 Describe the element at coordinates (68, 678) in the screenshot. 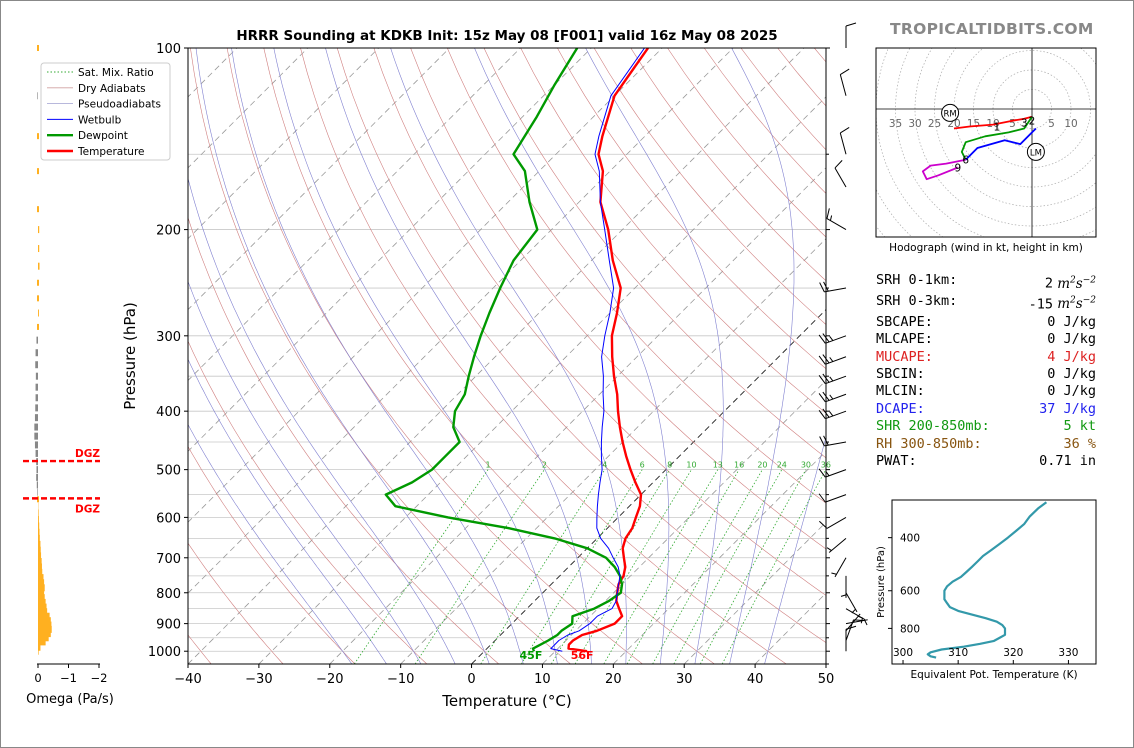

I see `omega-x-tick-label: −1` at that location.